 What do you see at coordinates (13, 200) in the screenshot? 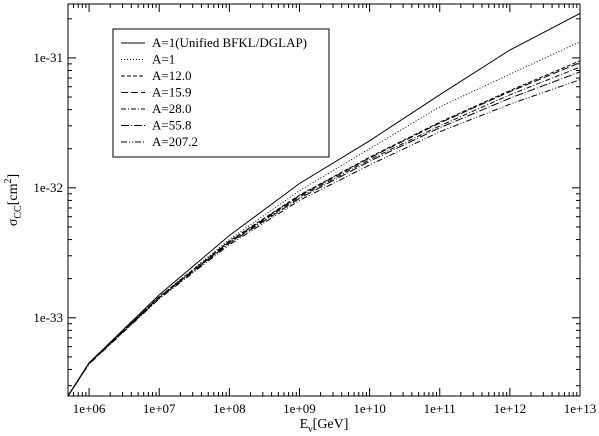
I see `y-axis-label: σCC[cm2]` at bounding box center [13, 200].